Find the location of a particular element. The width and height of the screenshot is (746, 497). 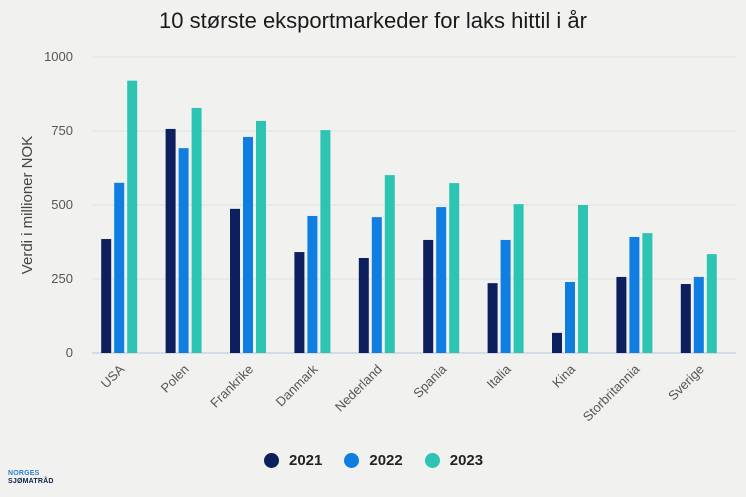

x-tick-label: Danmark is located at coordinates (297, 385).